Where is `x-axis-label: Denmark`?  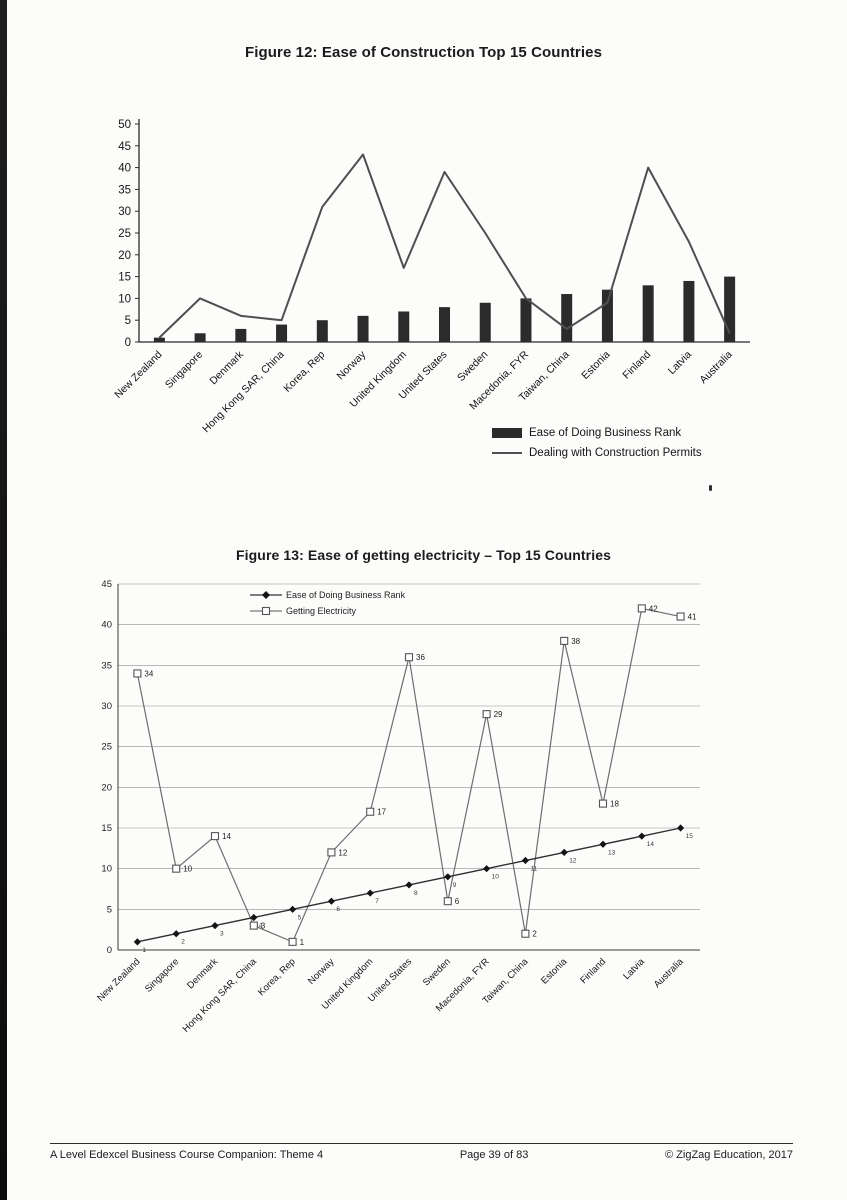
x-axis-label: Denmark is located at coordinates (226, 367).